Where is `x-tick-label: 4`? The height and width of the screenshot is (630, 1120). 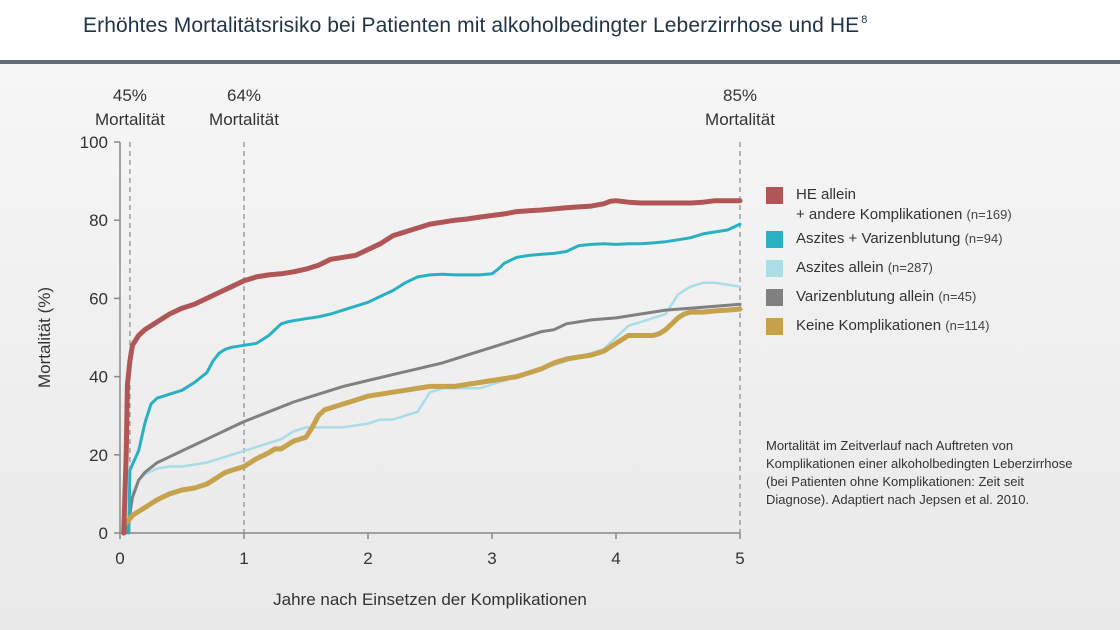
x-tick-label: 4 is located at coordinates (615, 558).